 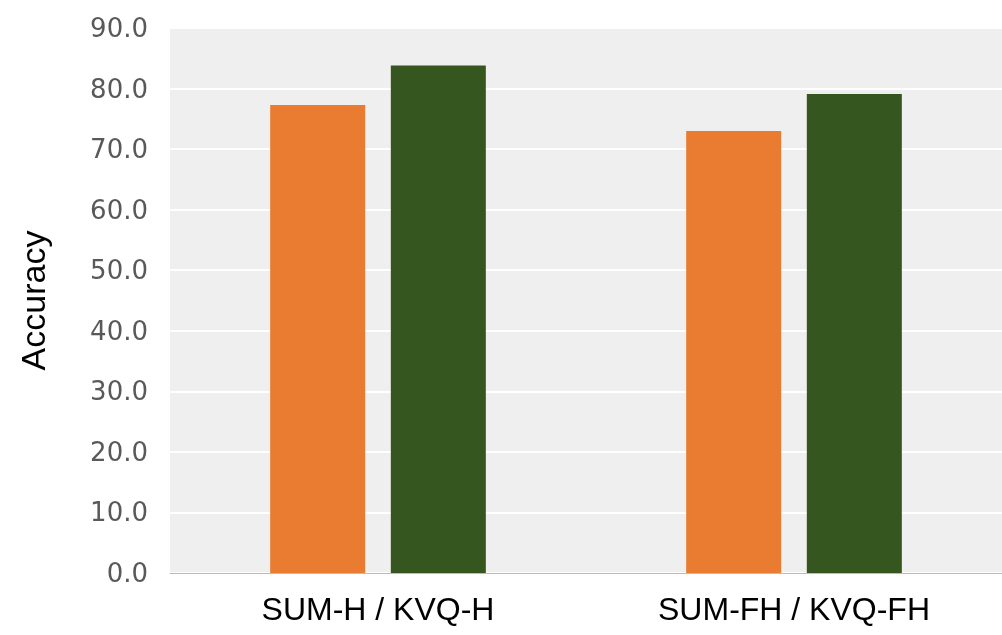 I want to click on y-tick-label: 40.0, so click(x=119, y=330).